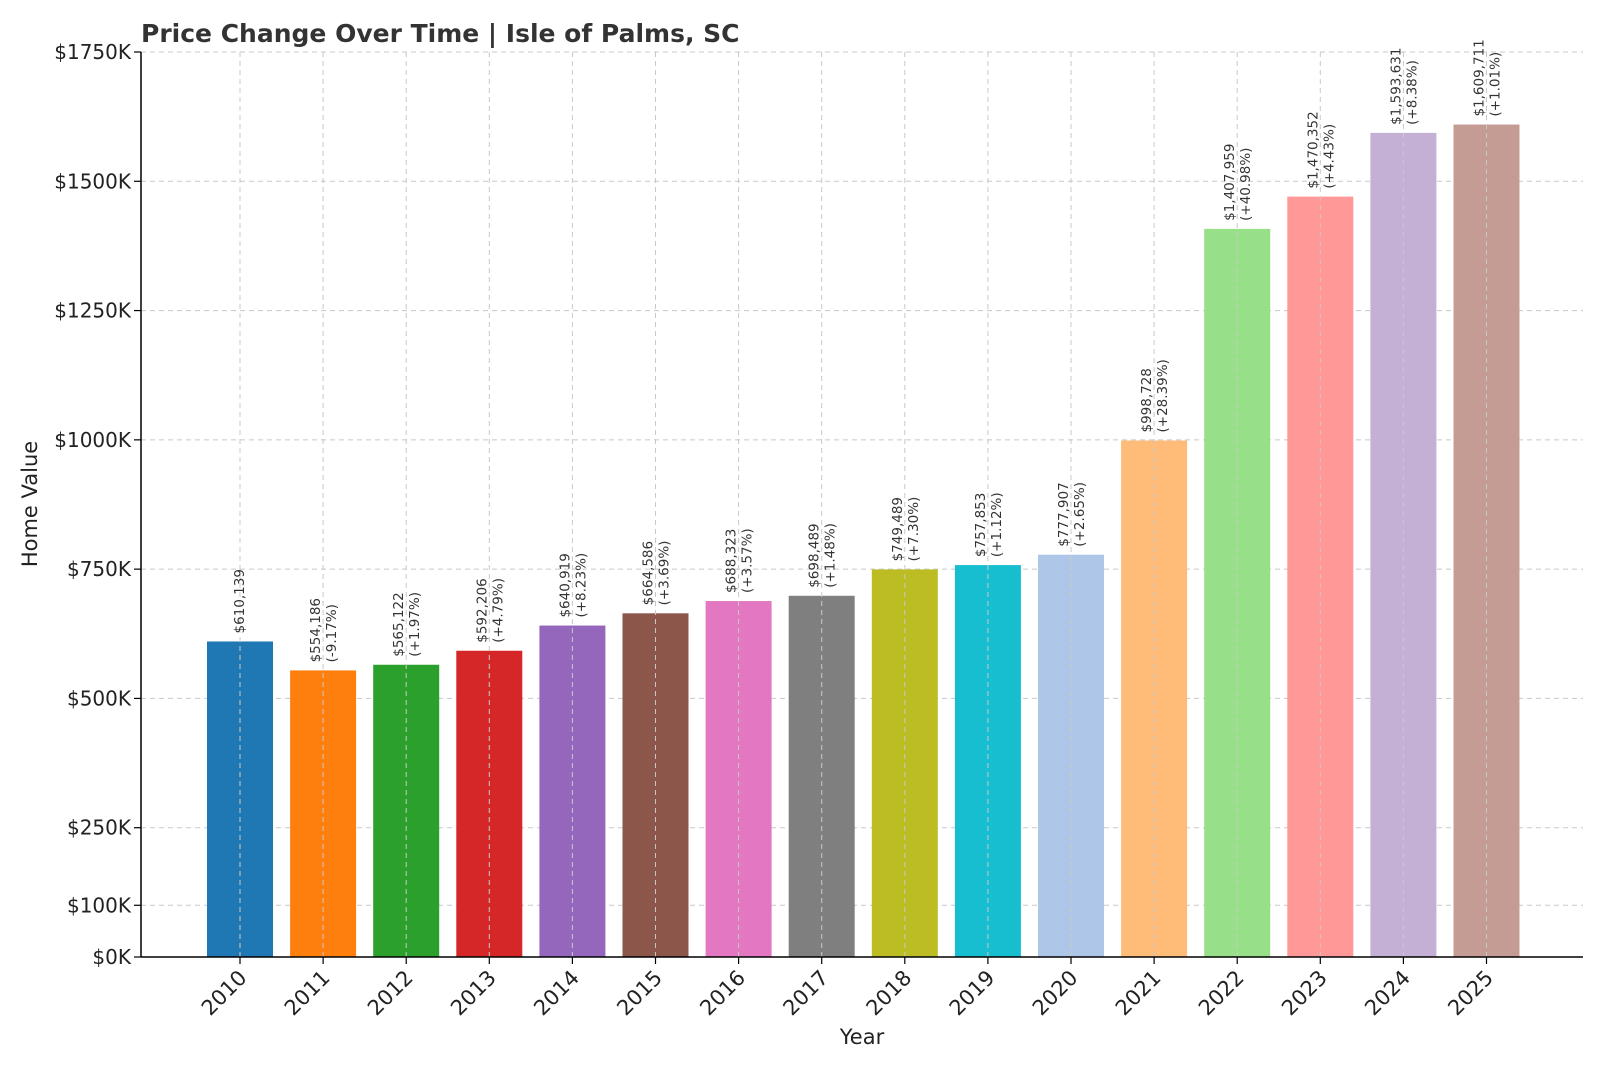 The image size is (1600, 1067). What do you see at coordinates (1496, 84) in the screenshot?
I see `change-label-2025: (+1.01%)` at bounding box center [1496, 84].